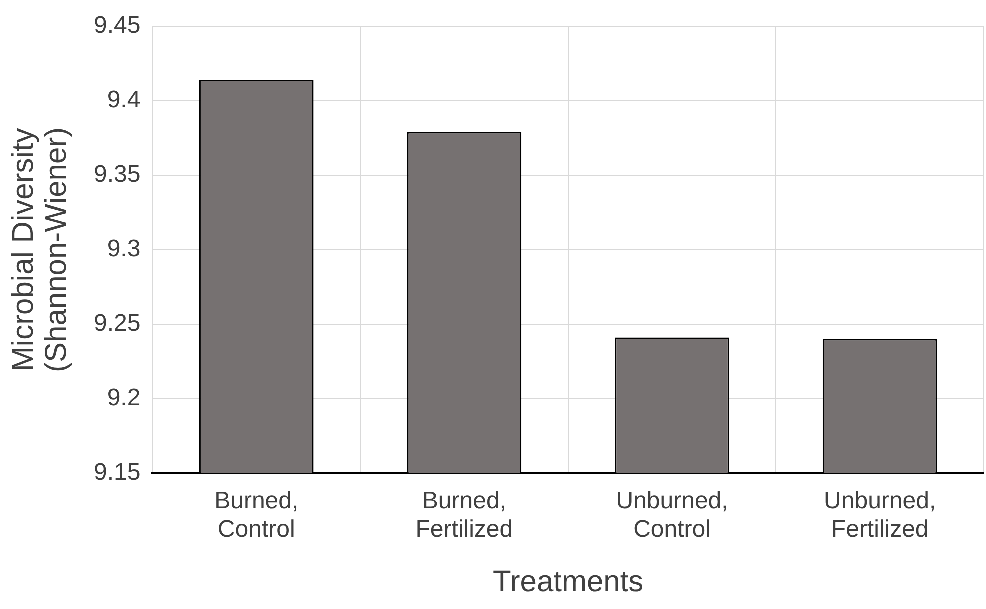 The height and width of the screenshot is (609, 986). What do you see at coordinates (568, 581) in the screenshot?
I see `x-axis-title: Treatments` at bounding box center [568, 581].